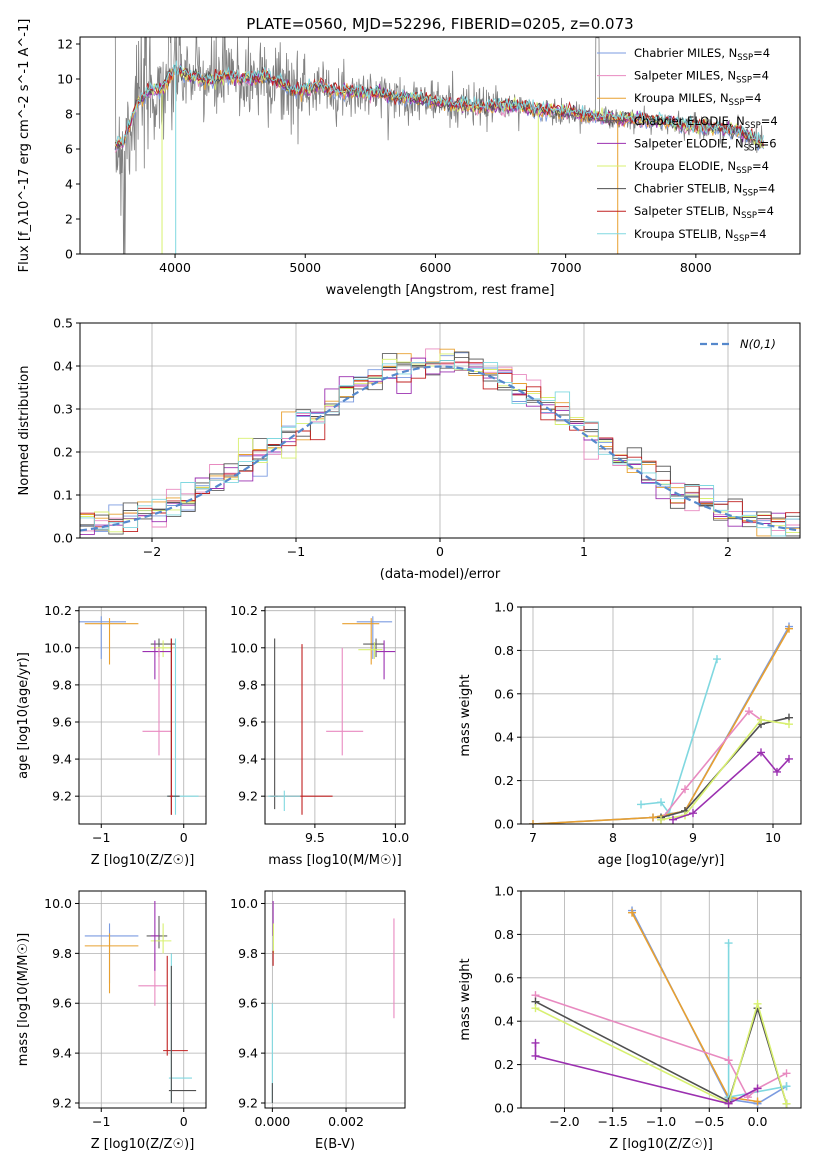 The width and height of the screenshot is (819, 1170). Describe the element at coordinates (758, 344) in the screenshot. I see `legend-entry: N(0,1)` at that location.